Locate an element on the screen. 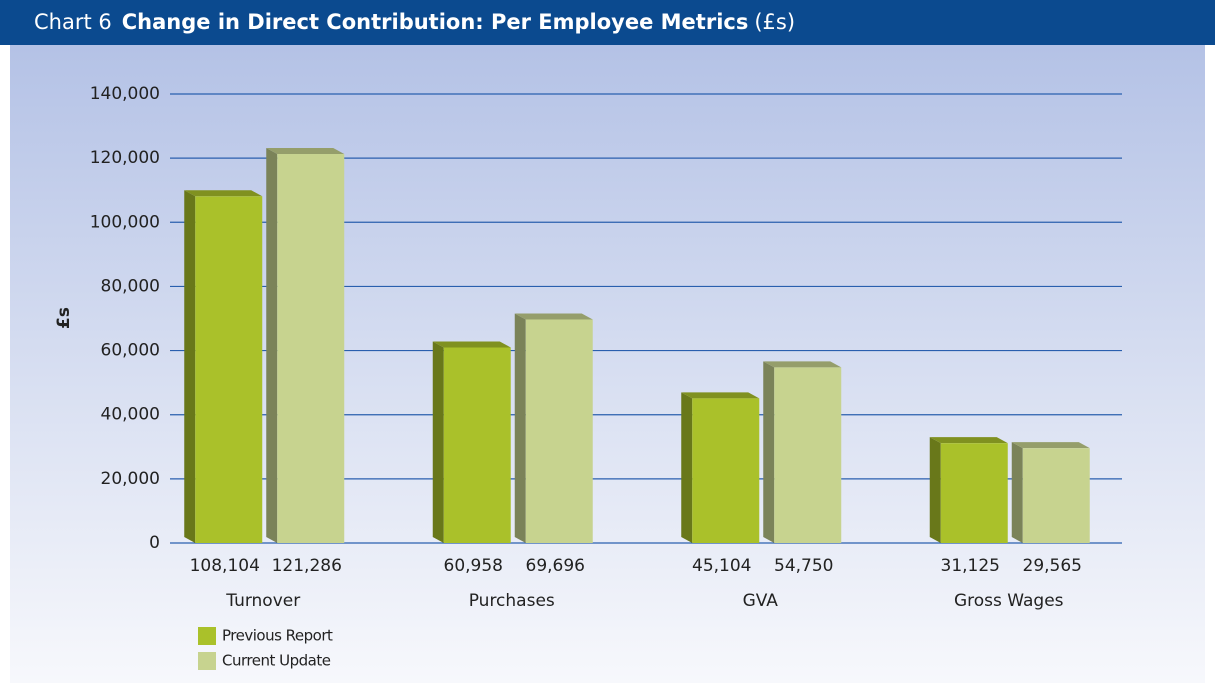  x-tick-label: Gross Wages is located at coordinates (1009, 601).